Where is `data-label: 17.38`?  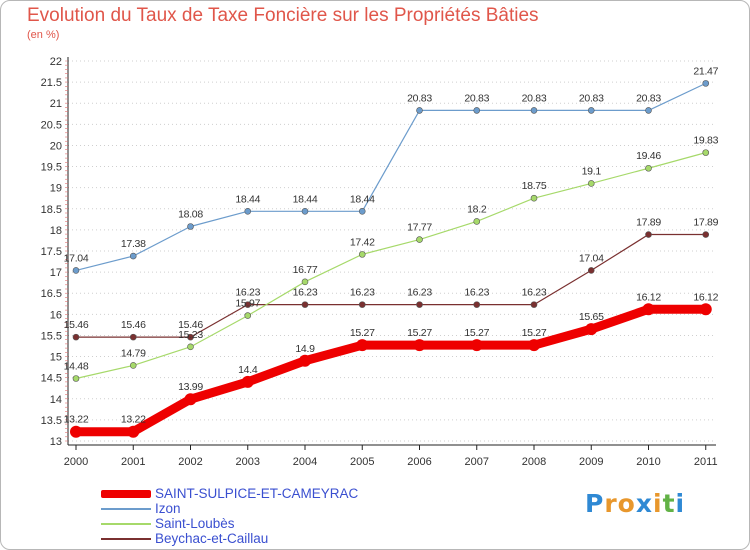
data-label: 17.38 is located at coordinates (133, 244).